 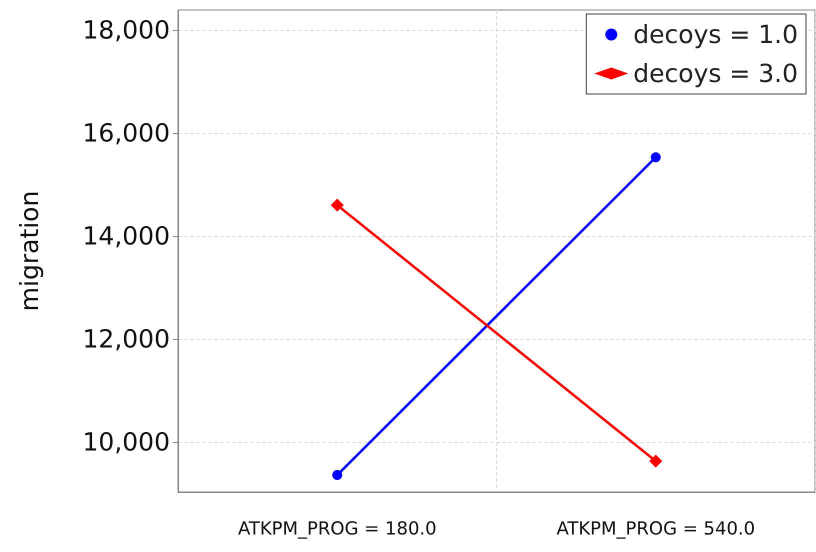 What do you see at coordinates (337, 529) in the screenshot?
I see `x-tick-label: ATKPM_PROG = 180.0` at bounding box center [337, 529].